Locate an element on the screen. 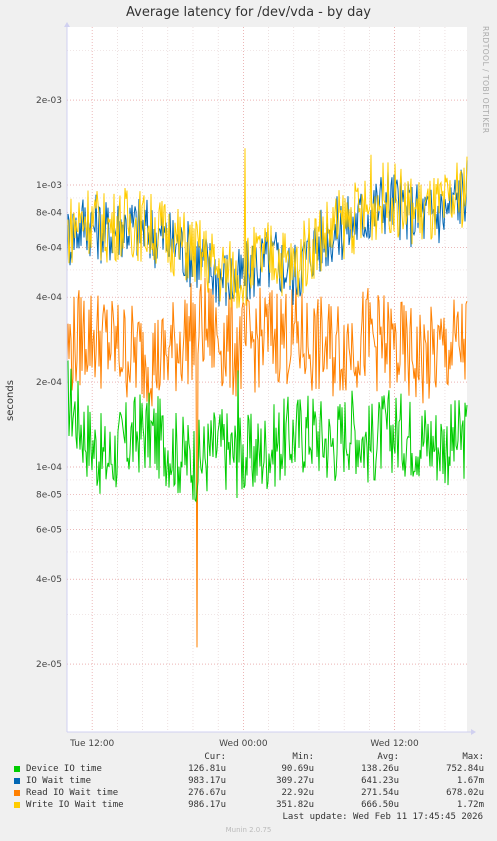  y-tick-label: 4e-05 is located at coordinates (49, 580).